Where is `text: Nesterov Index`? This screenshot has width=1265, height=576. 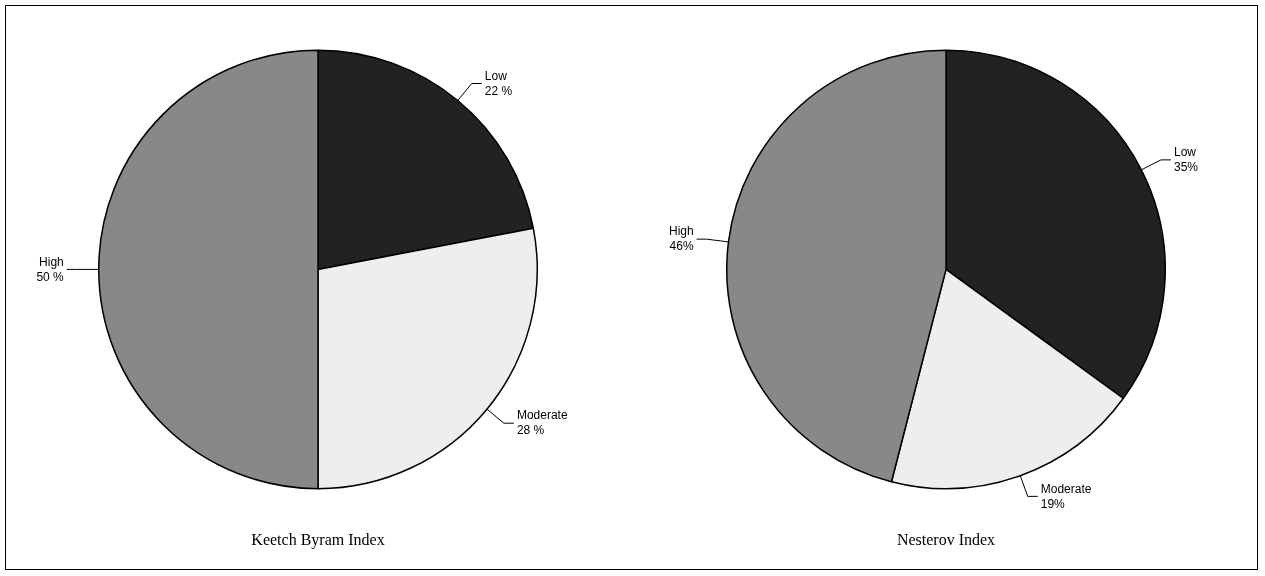
text: Nesterov Index is located at coordinates (946, 539).